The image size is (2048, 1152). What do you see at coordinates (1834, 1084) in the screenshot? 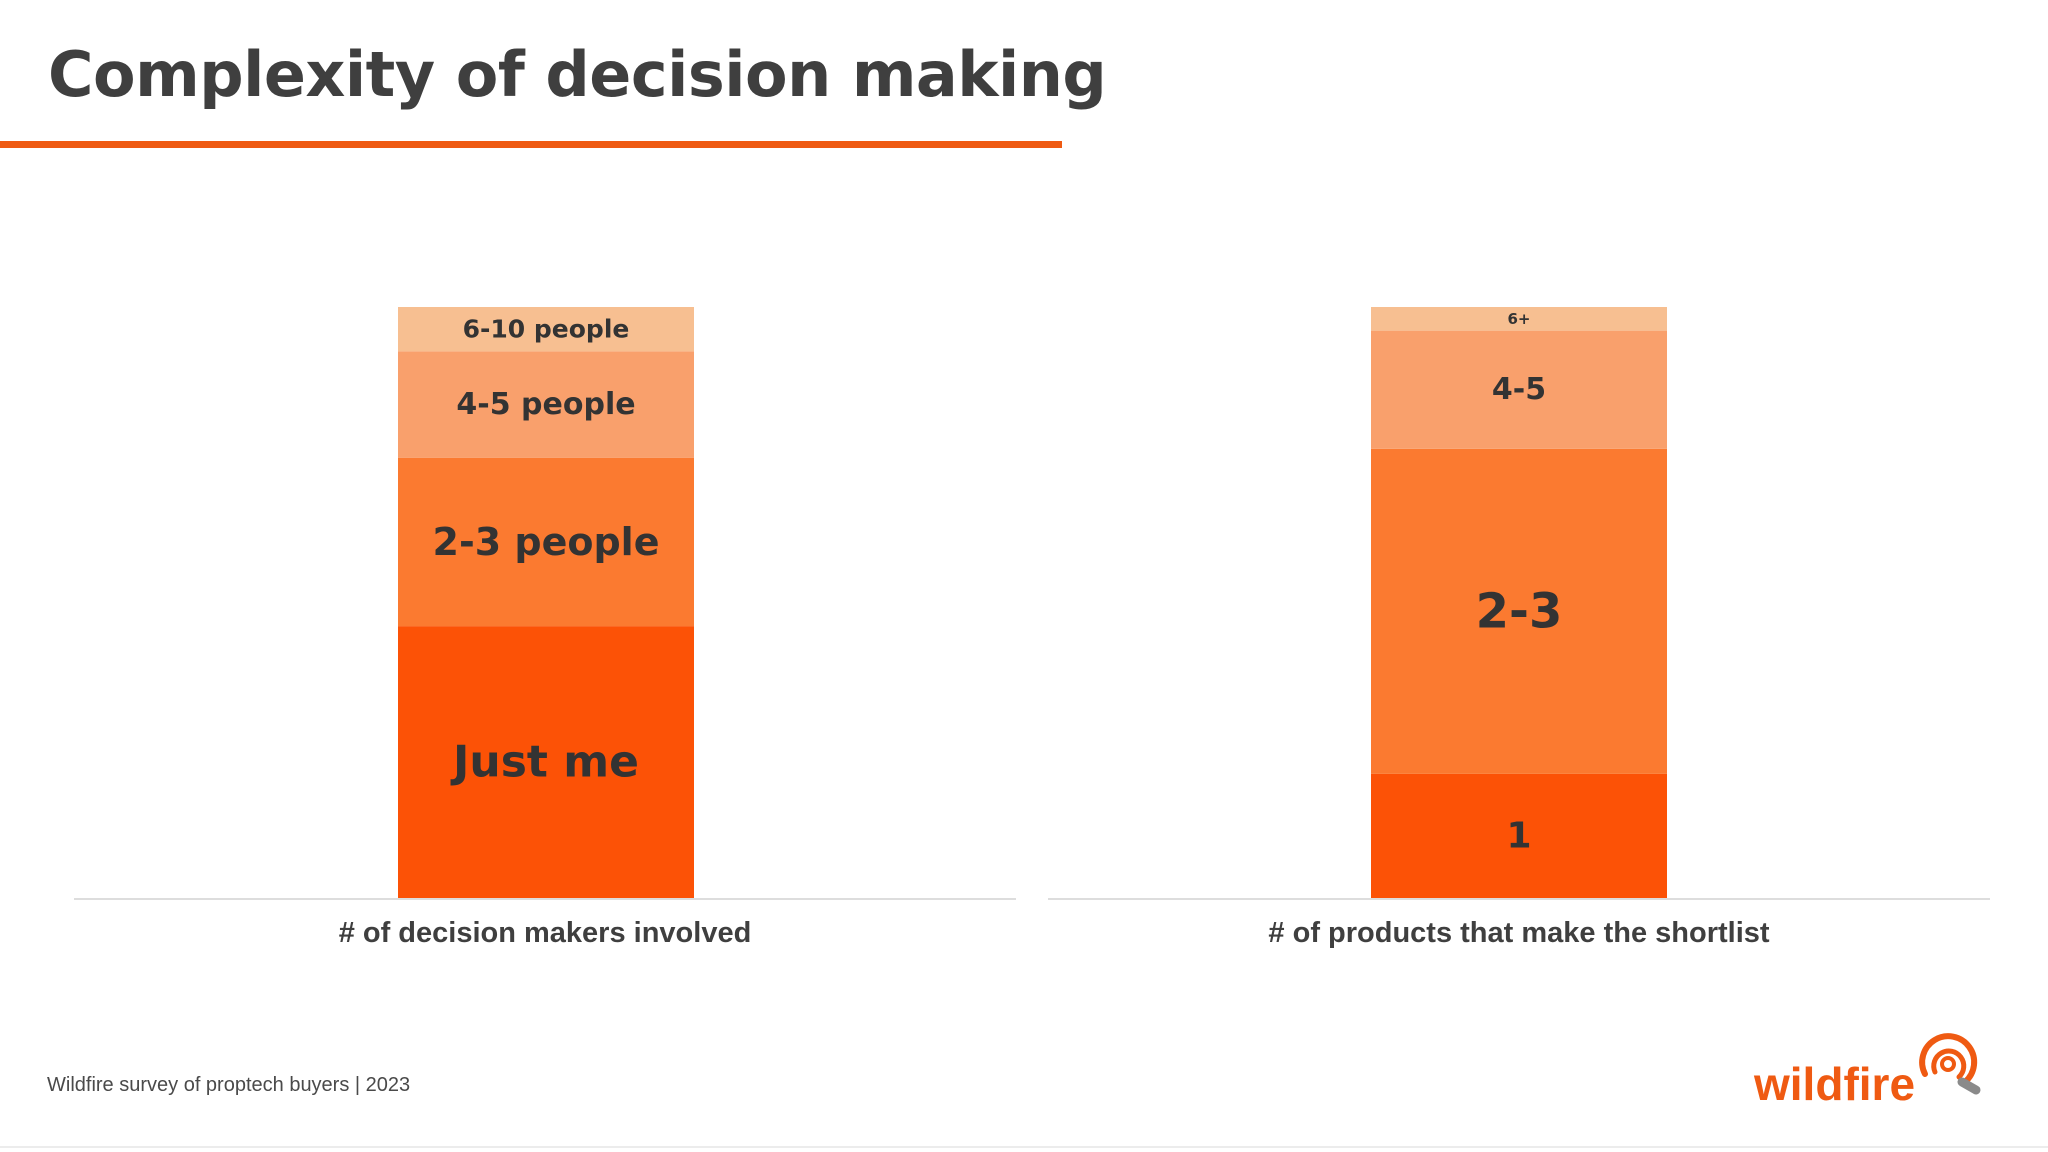
I see `logo-wordmark: wildfire` at bounding box center [1834, 1084].